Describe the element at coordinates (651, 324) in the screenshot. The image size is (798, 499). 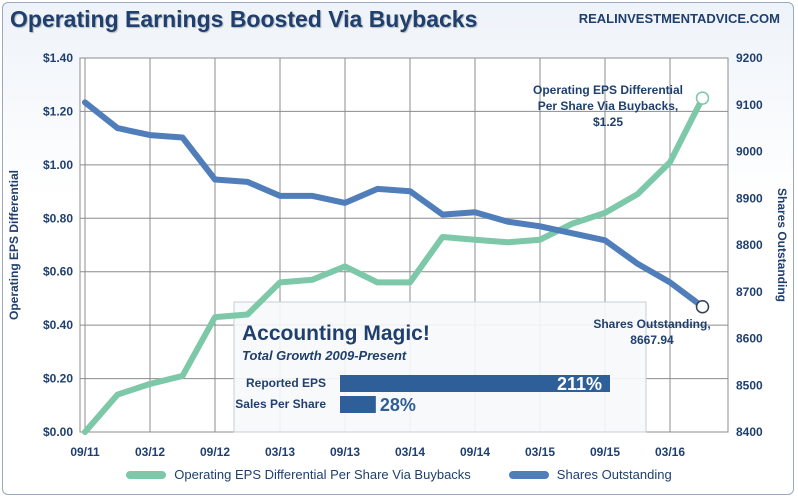
I see `shares-annotation: Shares Outstanding,` at that location.